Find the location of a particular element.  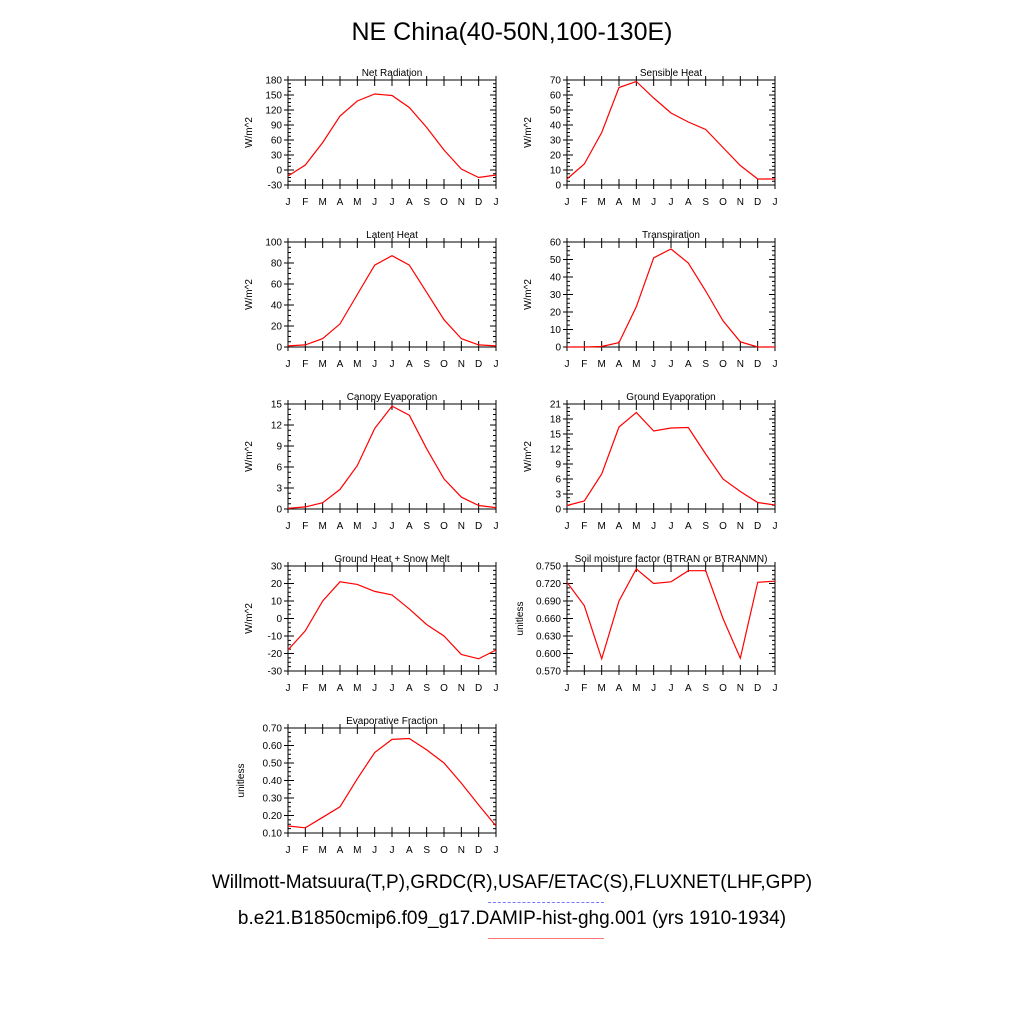

y-tick-label: 0.40 is located at coordinates (273, 781).